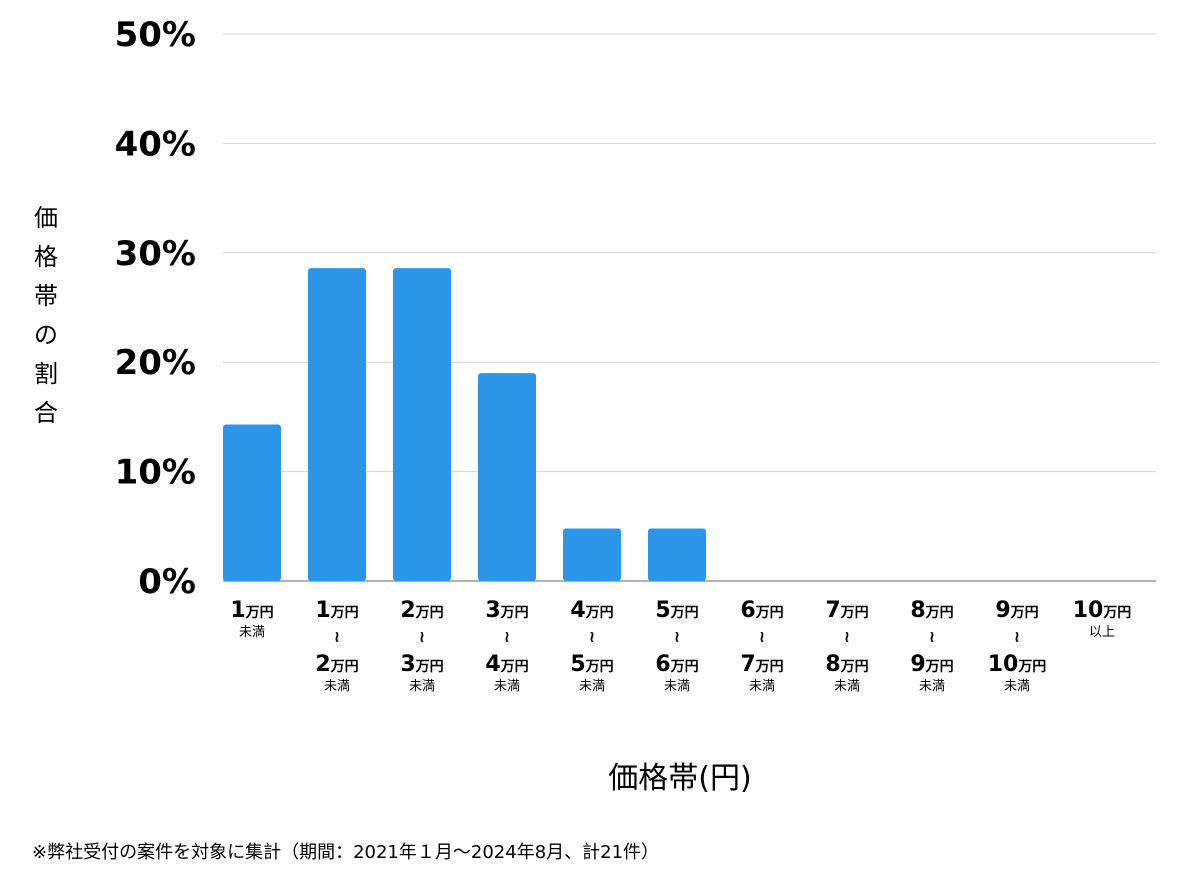 This screenshot has height=874, width=1200. What do you see at coordinates (155, 144) in the screenshot?
I see `y-tick-label: 40%` at bounding box center [155, 144].